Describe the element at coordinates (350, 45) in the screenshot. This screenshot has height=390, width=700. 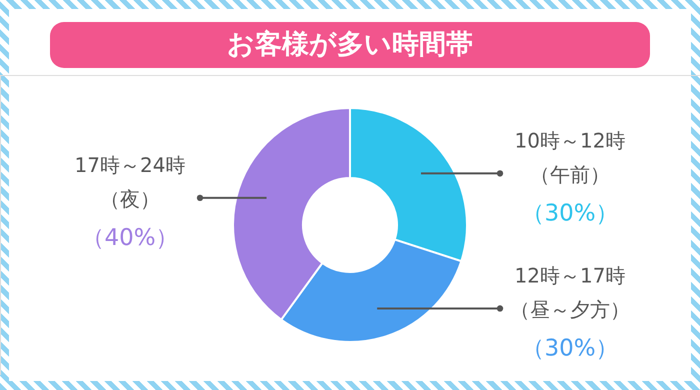
I see `chart-title: お客様が多い時間帯` at that location.